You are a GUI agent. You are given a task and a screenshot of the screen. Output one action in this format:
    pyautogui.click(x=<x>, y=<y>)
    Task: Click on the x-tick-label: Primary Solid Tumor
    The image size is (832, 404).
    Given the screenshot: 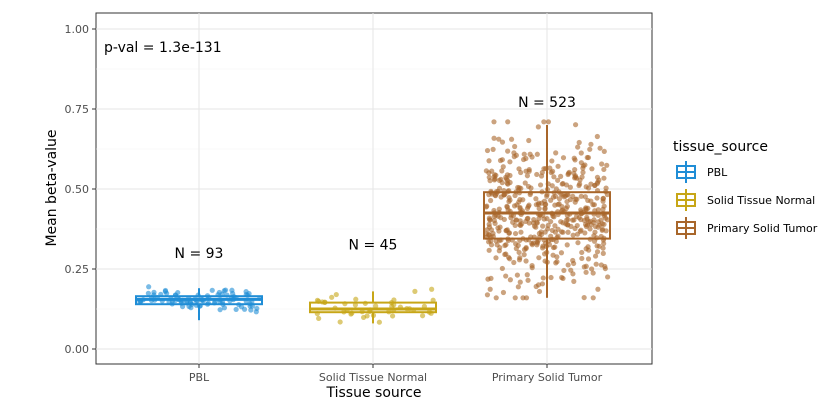 What is the action you would take?
    pyautogui.click(x=547, y=377)
    